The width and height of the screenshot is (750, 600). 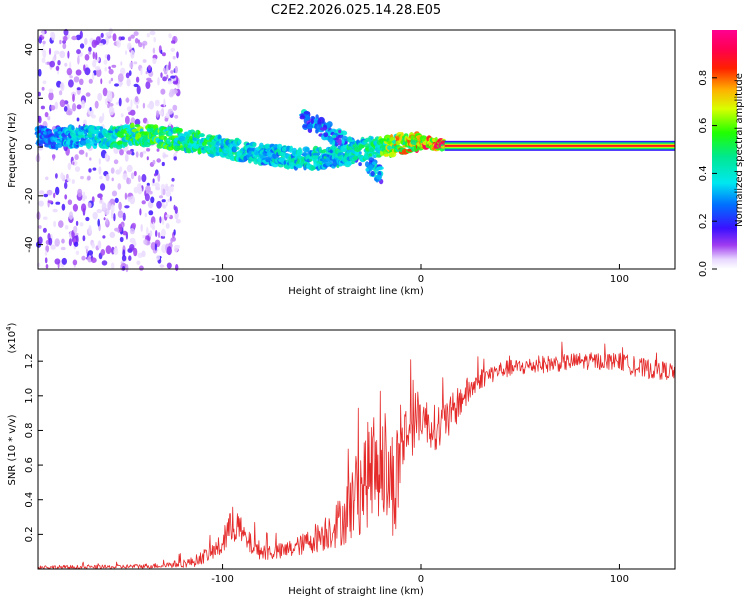 I want to click on spectrogram-xtick-label: 0, so click(x=421, y=279).